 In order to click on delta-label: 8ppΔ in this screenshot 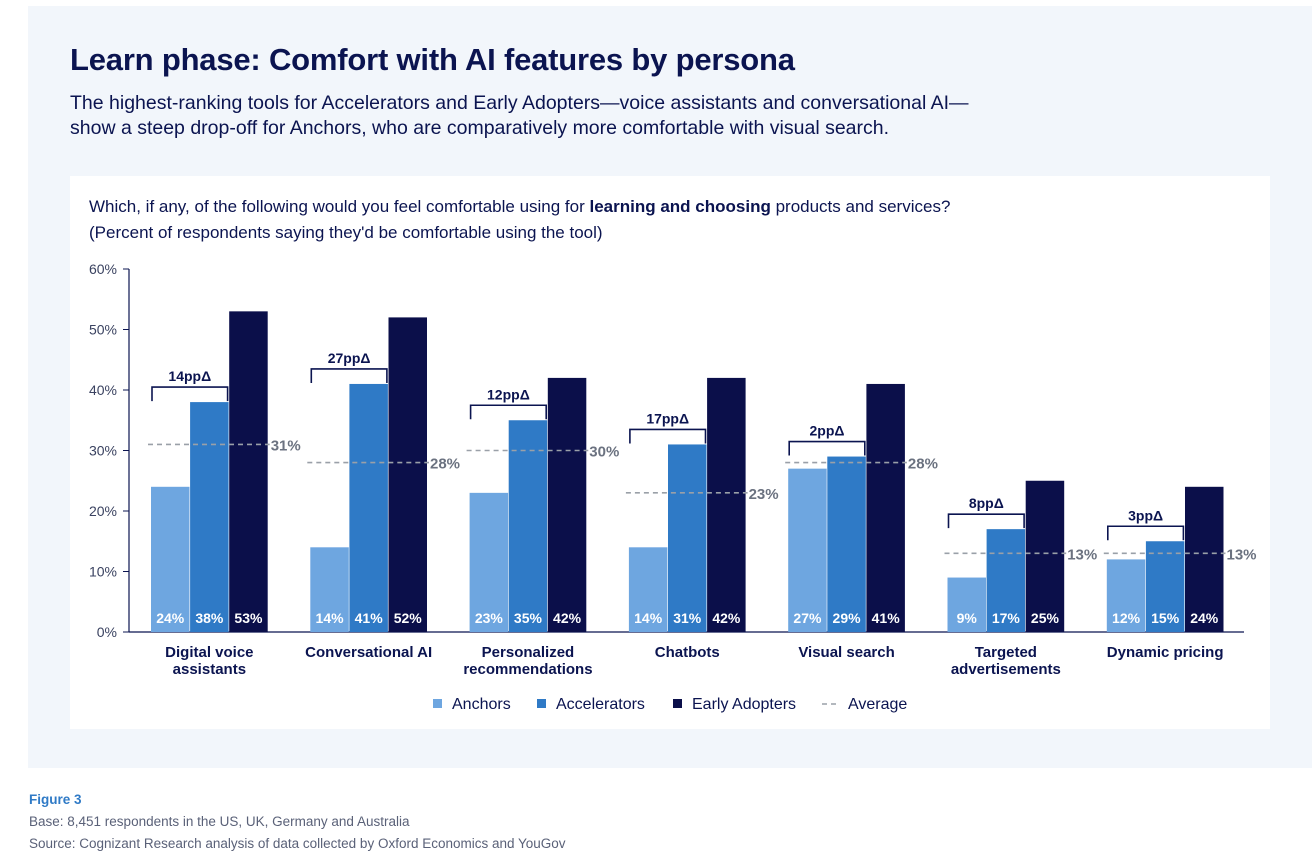, I will do `click(986, 503)`.